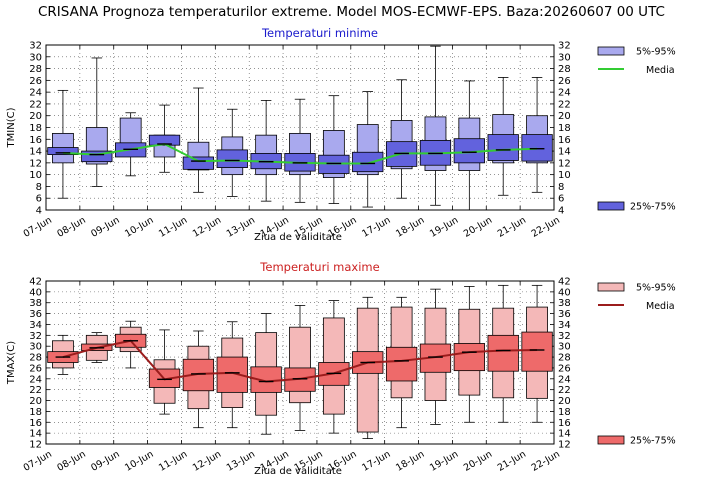  I want to click on panel-0-ytick-label-left: 16, so click(35, 140).